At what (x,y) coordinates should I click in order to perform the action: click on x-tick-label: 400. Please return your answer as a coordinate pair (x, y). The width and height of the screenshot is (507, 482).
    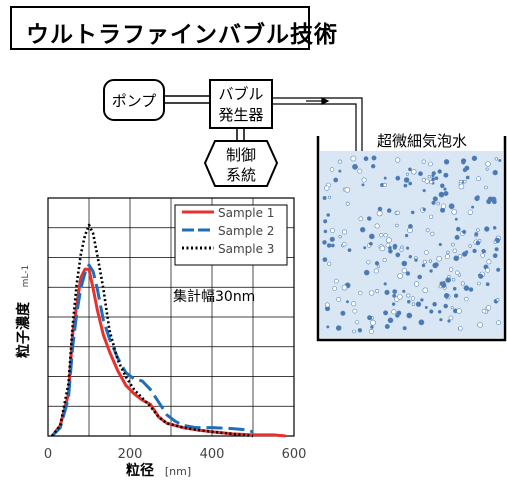
    Looking at the image, I should click on (212, 454).